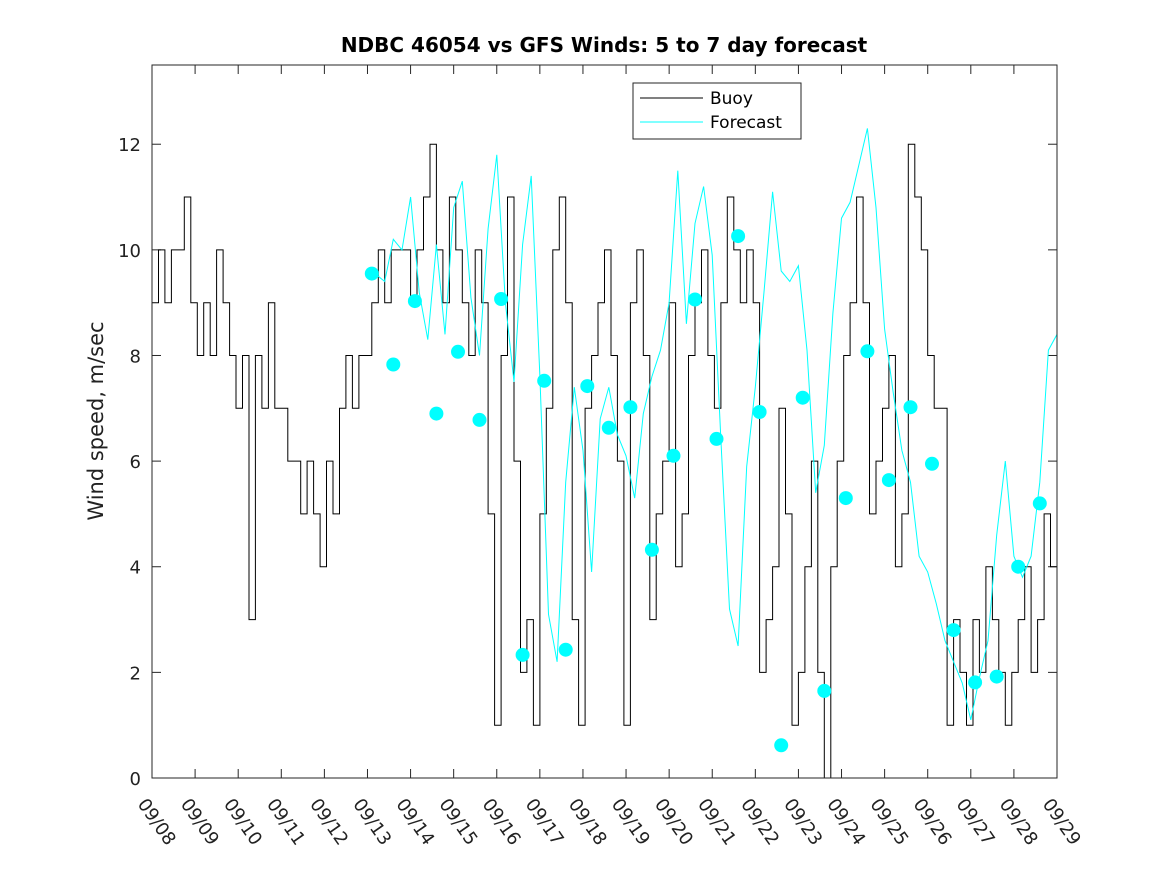 Image resolution: width=1167 pixels, height=875 pixels. What do you see at coordinates (135, 462) in the screenshot?
I see `y-tick-label: 6` at bounding box center [135, 462].